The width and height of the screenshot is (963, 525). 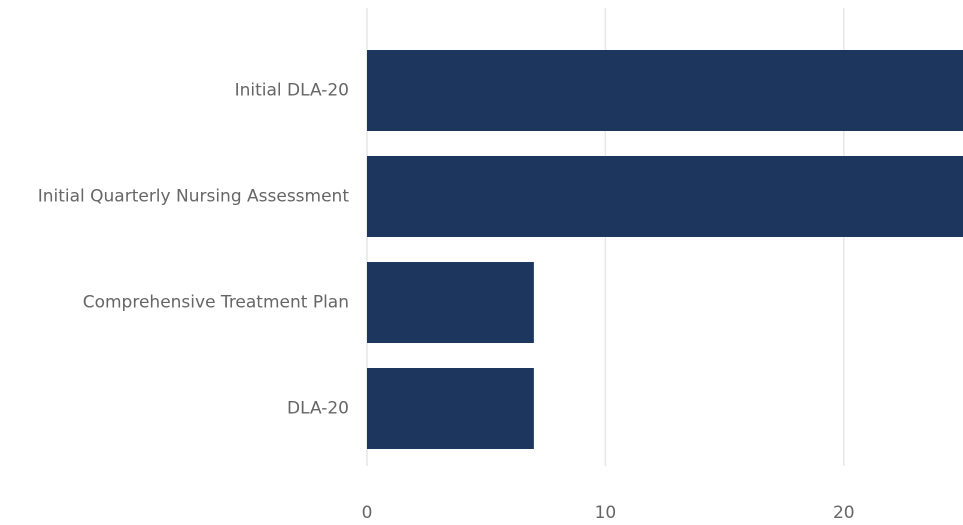 I want to click on x-tick-label: 20, so click(x=844, y=513).